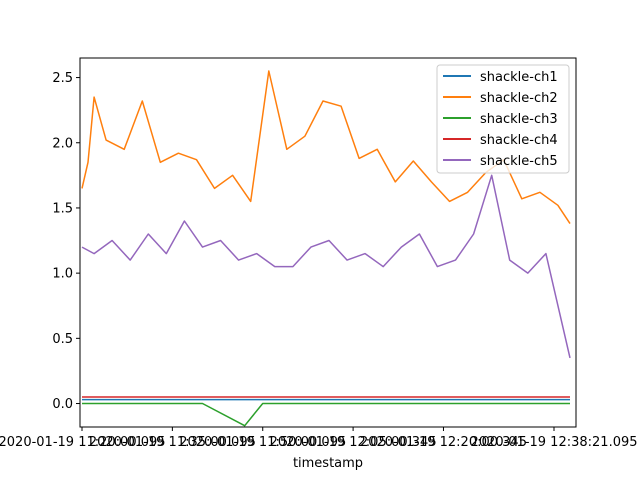 The image size is (640, 480). Describe the element at coordinates (172, 442) in the screenshot. I see `x-tick-label: 2020-01-19 11:35:00.095` at that location.